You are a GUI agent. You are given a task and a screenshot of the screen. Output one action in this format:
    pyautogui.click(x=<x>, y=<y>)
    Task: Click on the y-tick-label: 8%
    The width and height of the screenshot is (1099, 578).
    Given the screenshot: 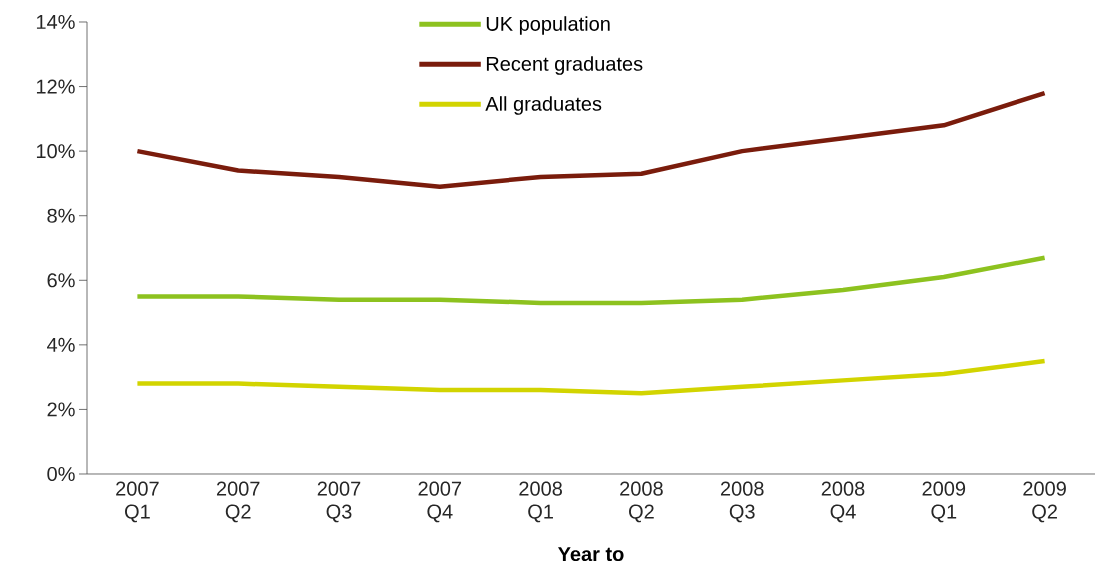 What is the action you would take?
    pyautogui.click(x=61, y=215)
    